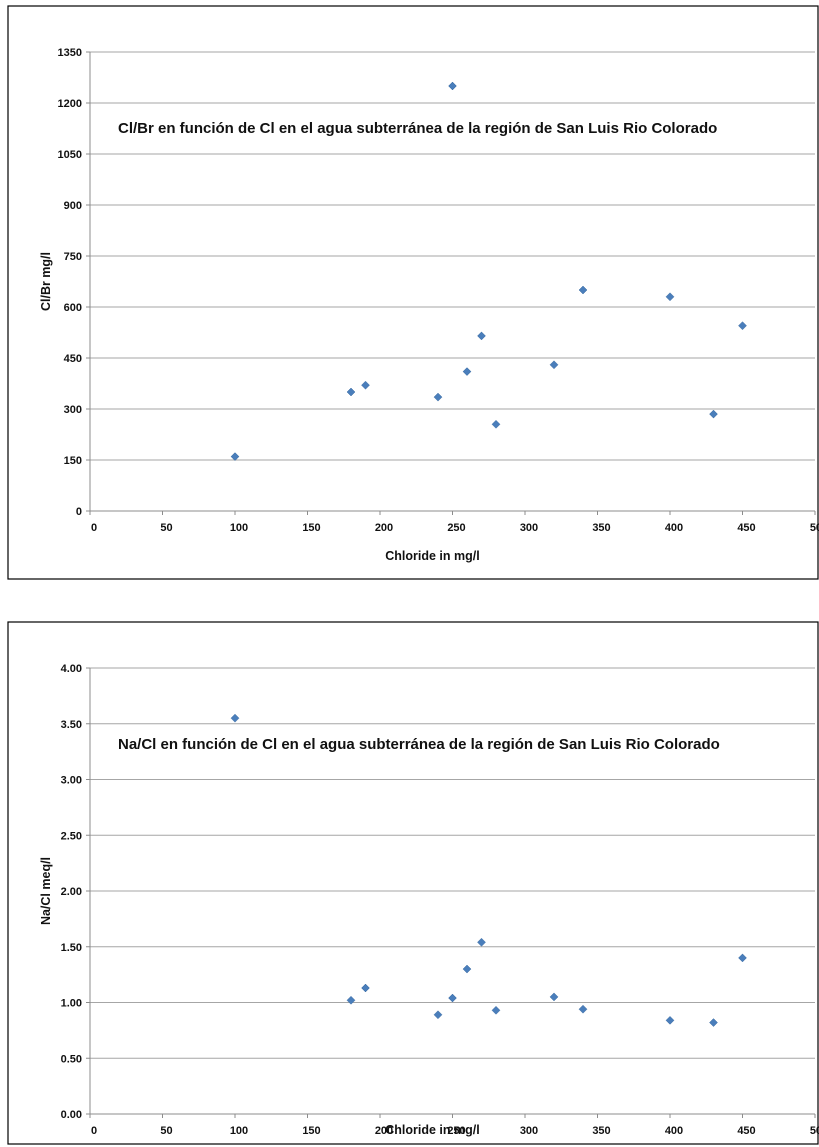 This screenshot has width=819, height=1147. Describe the element at coordinates (73, 461) in the screenshot. I see `clbr-y-tick-label: 150` at that location.